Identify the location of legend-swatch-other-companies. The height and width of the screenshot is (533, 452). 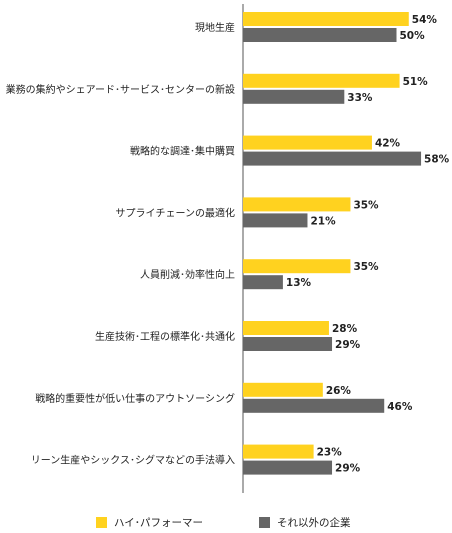
(265, 522).